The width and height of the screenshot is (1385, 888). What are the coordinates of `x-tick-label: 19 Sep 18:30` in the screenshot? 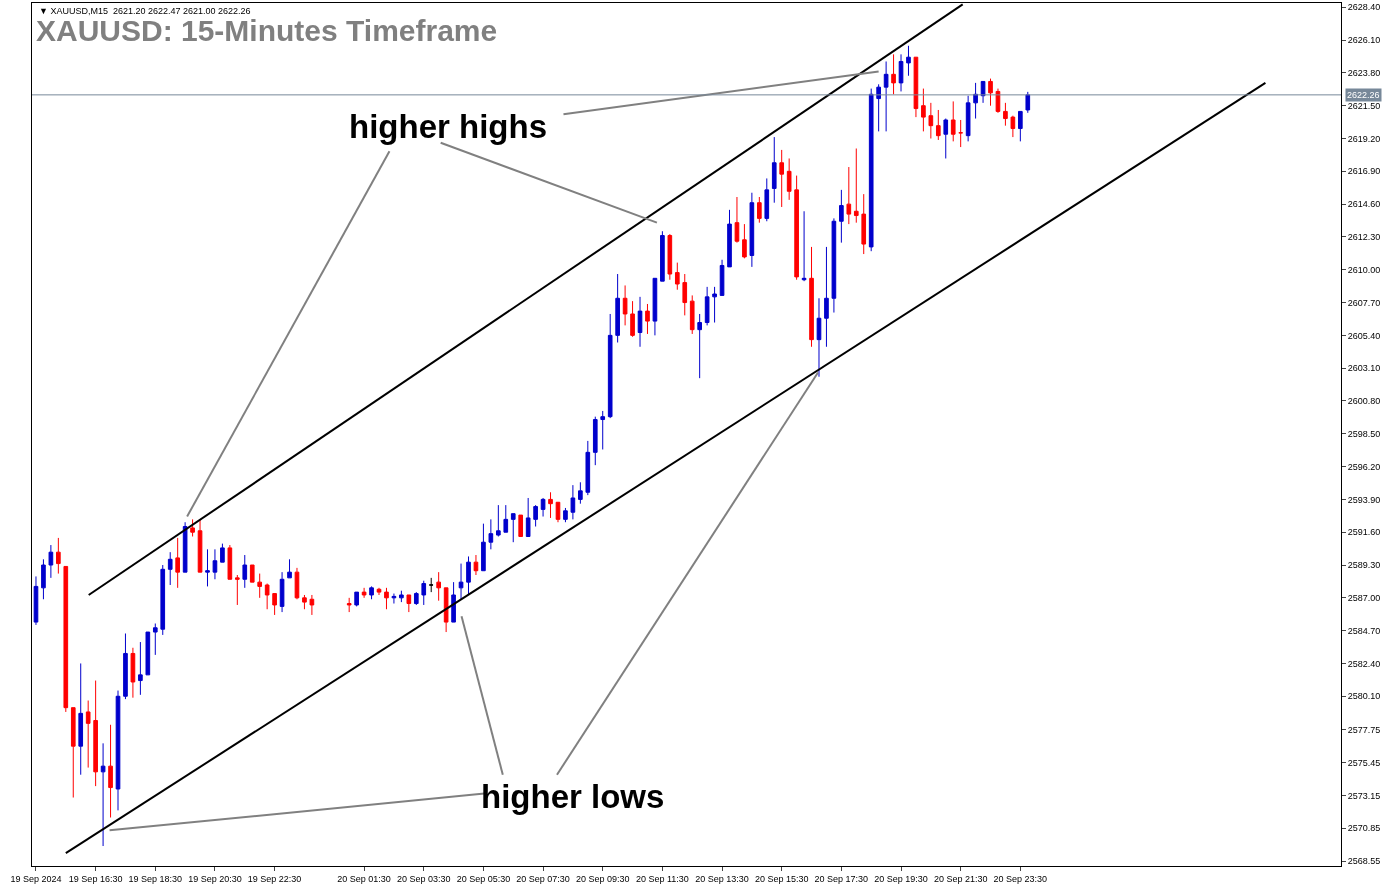 It's located at (155, 878).